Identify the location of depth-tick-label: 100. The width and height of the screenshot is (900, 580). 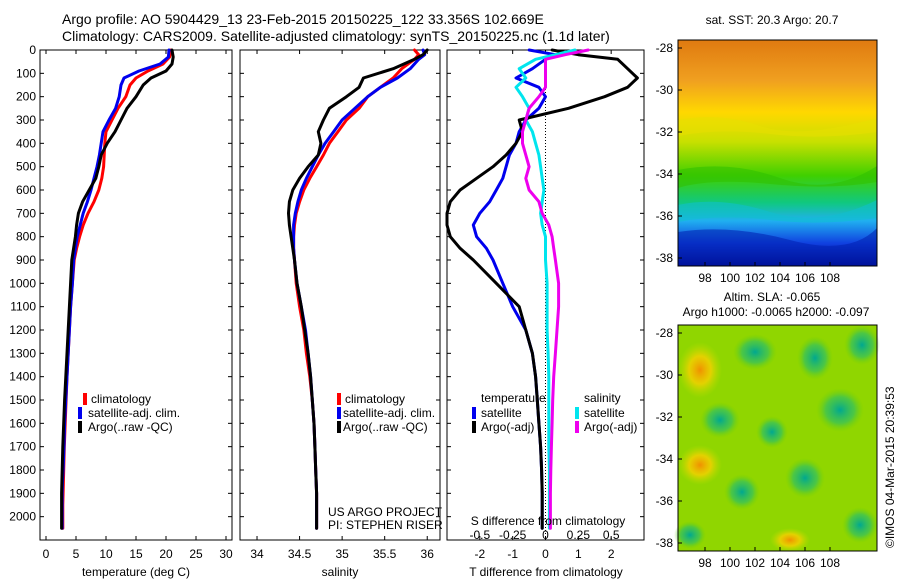
(26, 73).